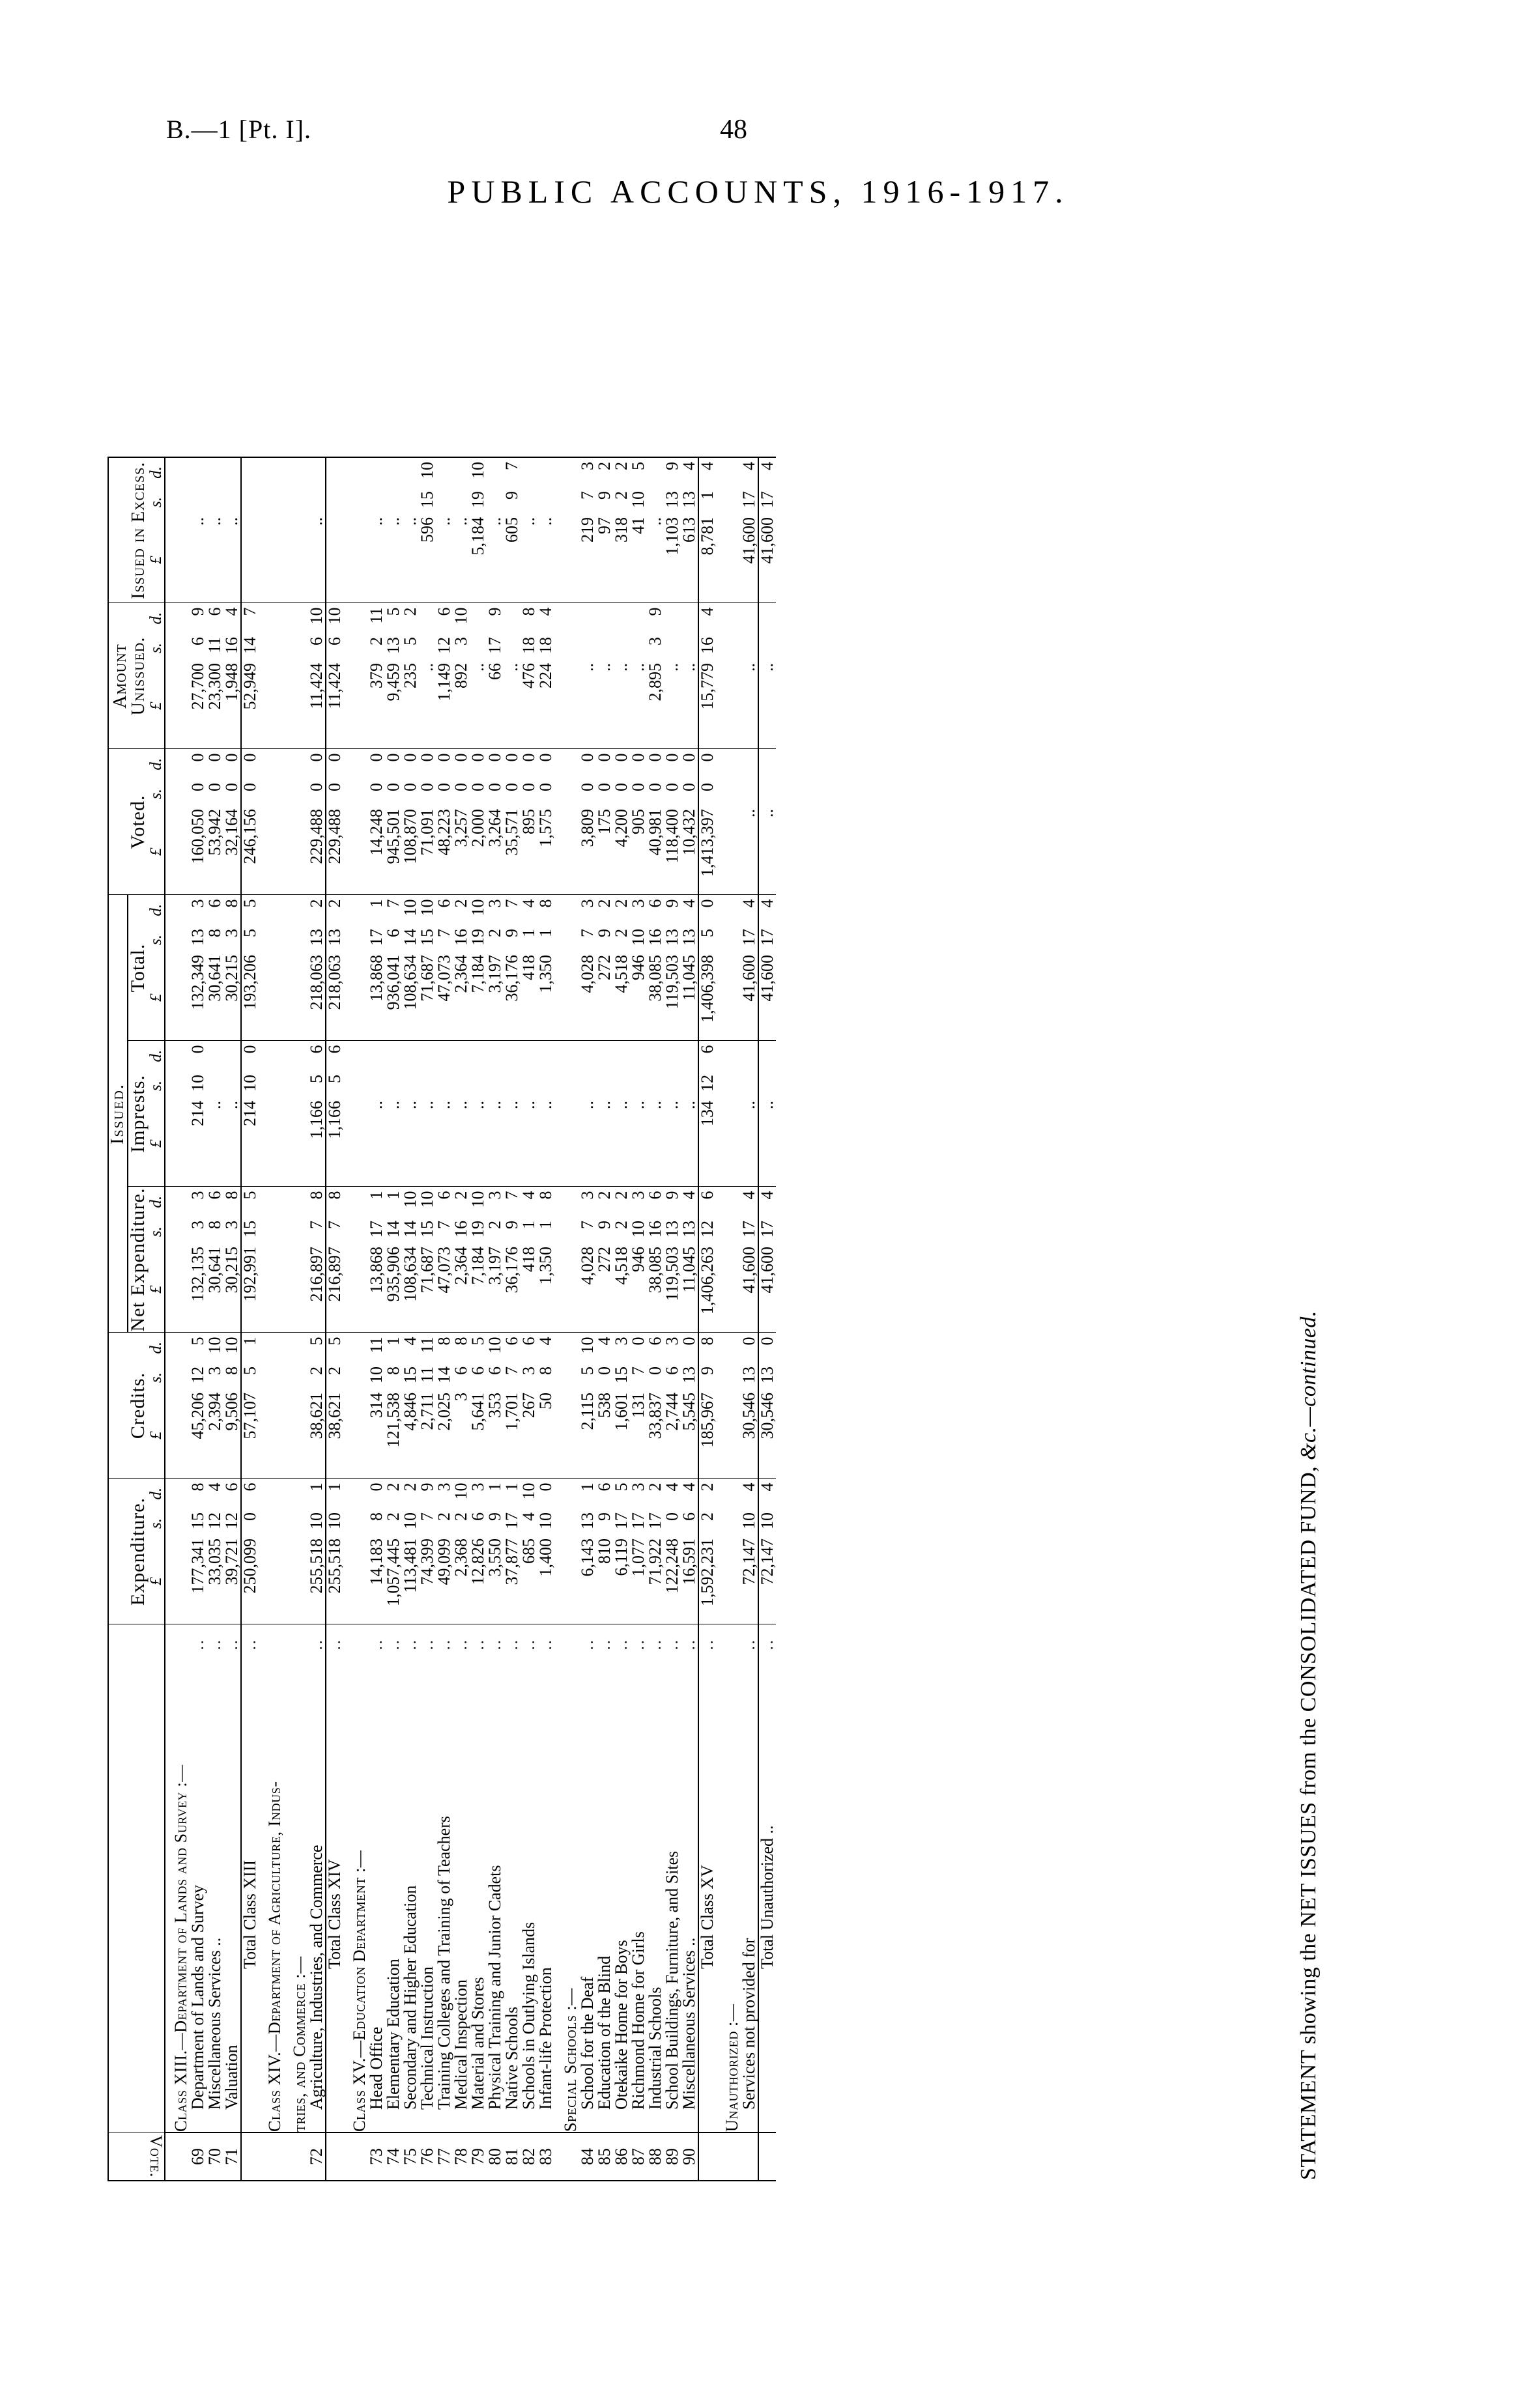 The height and width of the screenshot is (2408, 1516). What do you see at coordinates (335, 618) in the screenshot?
I see `cell-unissued-pence: 10` at bounding box center [335, 618].